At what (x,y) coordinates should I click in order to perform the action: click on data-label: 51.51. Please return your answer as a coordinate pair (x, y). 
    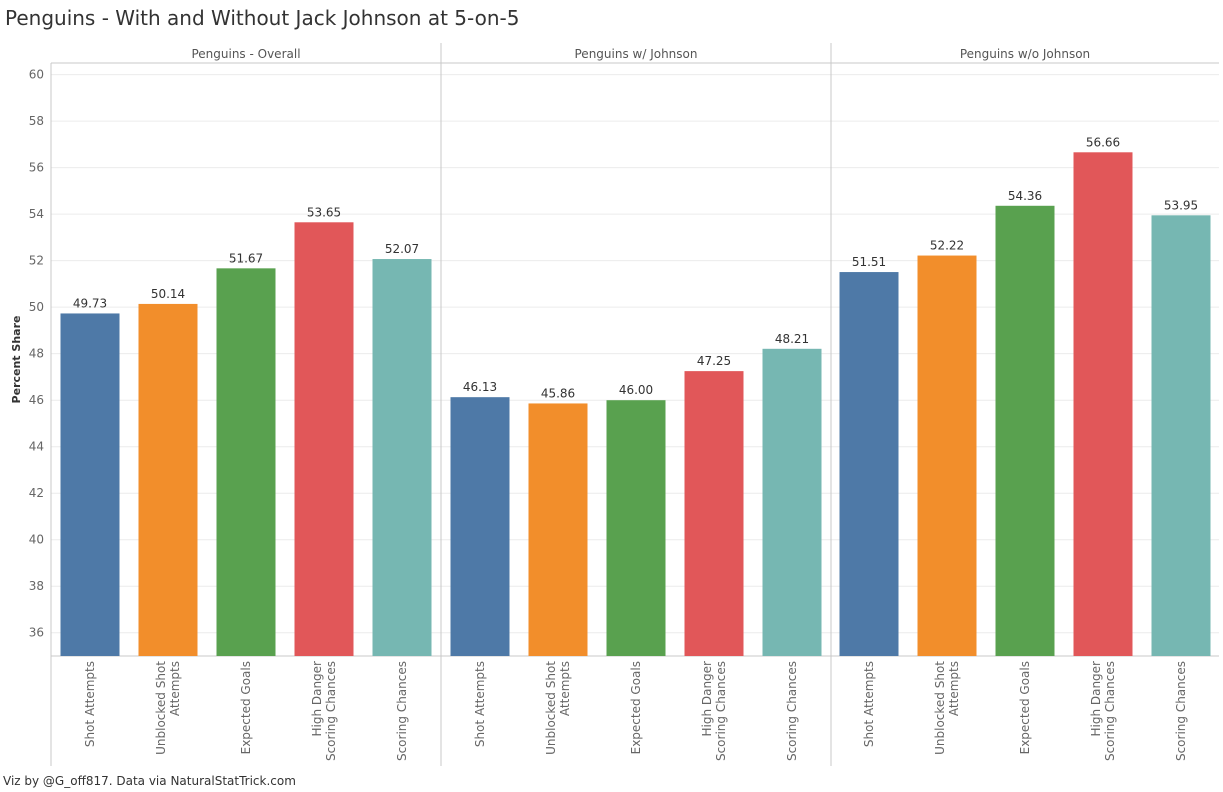
    Looking at the image, I should click on (869, 262).